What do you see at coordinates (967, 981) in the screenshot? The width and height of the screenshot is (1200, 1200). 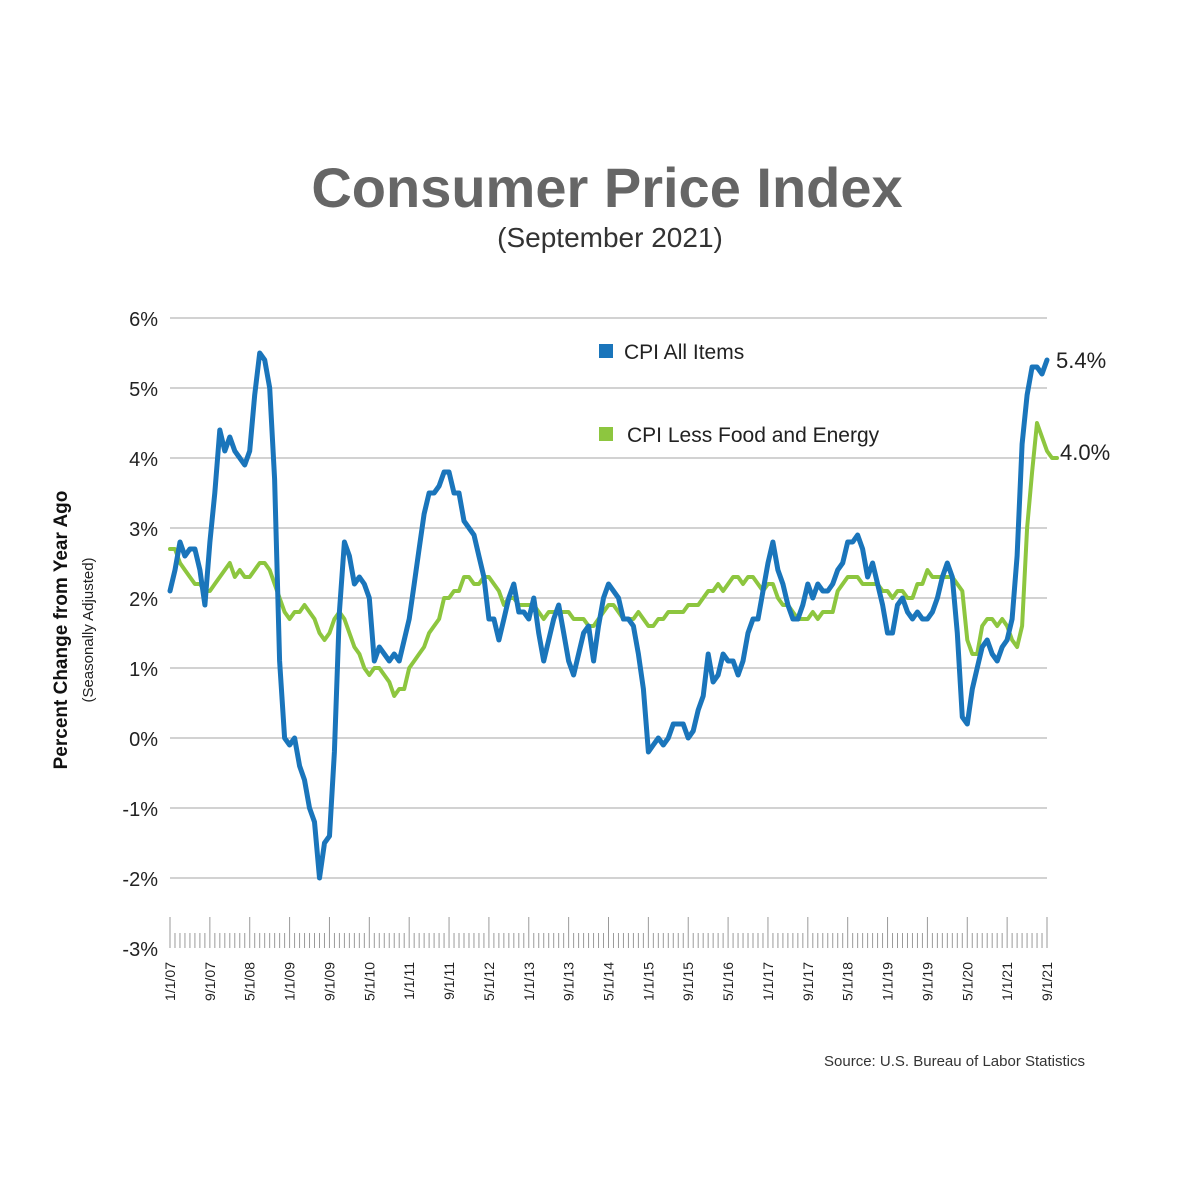 I see `x-tick-label: 5/1/20` at bounding box center [967, 981].